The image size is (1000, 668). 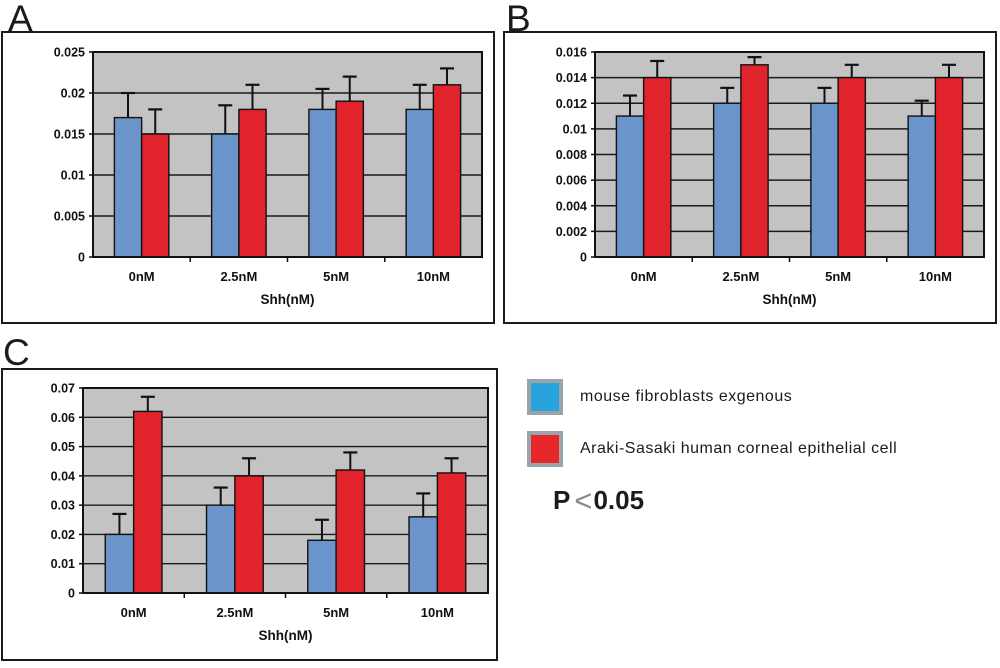 What do you see at coordinates (69, 217) in the screenshot?
I see `svg-text: 0.005` at bounding box center [69, 217].